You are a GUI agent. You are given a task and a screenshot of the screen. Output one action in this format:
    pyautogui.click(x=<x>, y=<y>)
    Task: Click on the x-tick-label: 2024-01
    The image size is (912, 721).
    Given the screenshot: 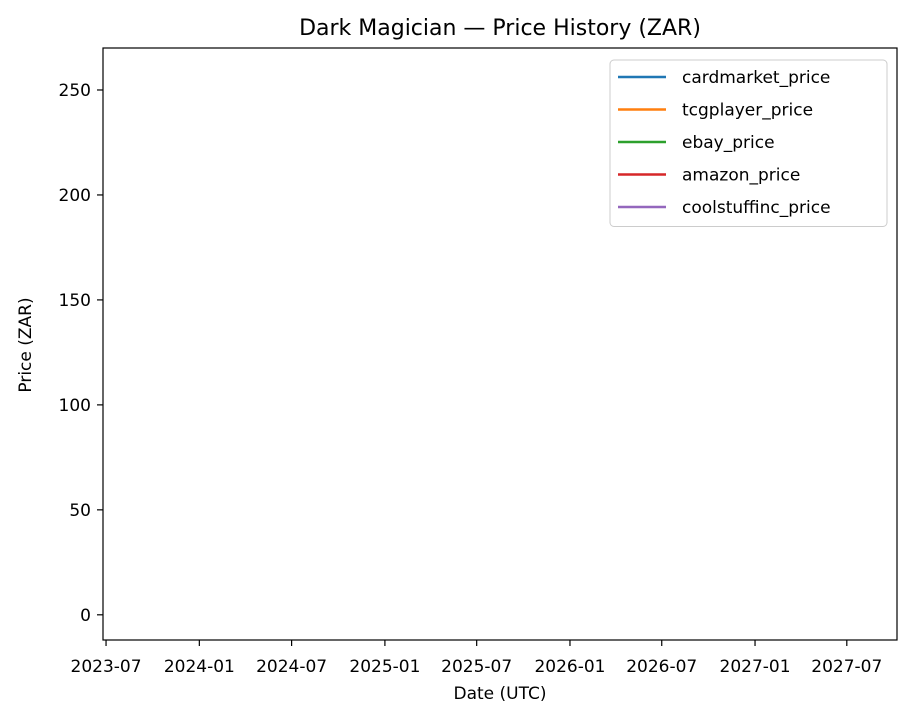 What is the action you would take?
    pyautogui.click(x=199, y=667)
    